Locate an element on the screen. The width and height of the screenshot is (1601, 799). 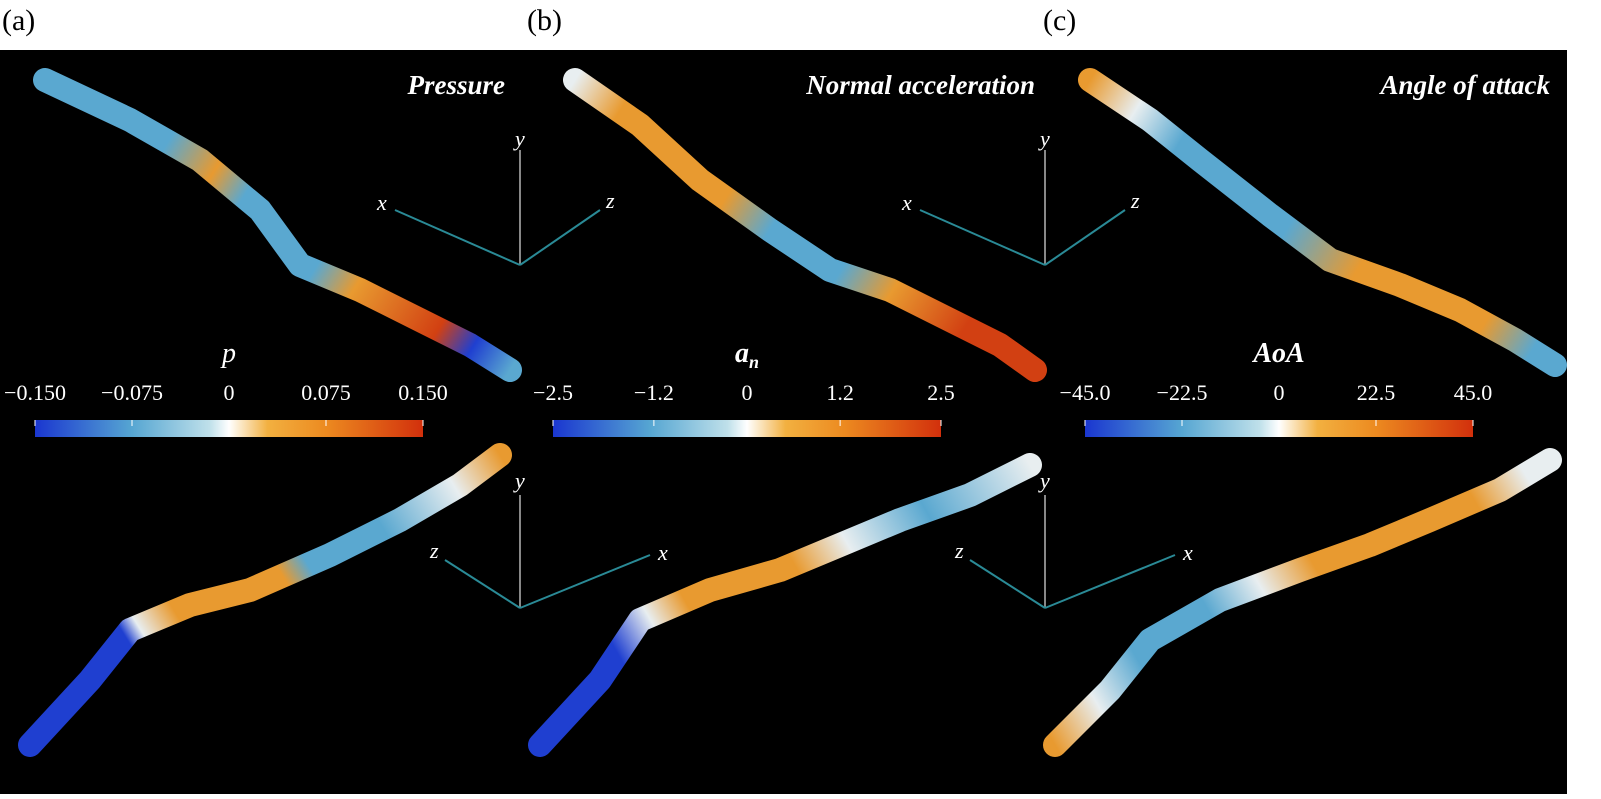
colorbar-label: p is located at coordinates (228, 353).